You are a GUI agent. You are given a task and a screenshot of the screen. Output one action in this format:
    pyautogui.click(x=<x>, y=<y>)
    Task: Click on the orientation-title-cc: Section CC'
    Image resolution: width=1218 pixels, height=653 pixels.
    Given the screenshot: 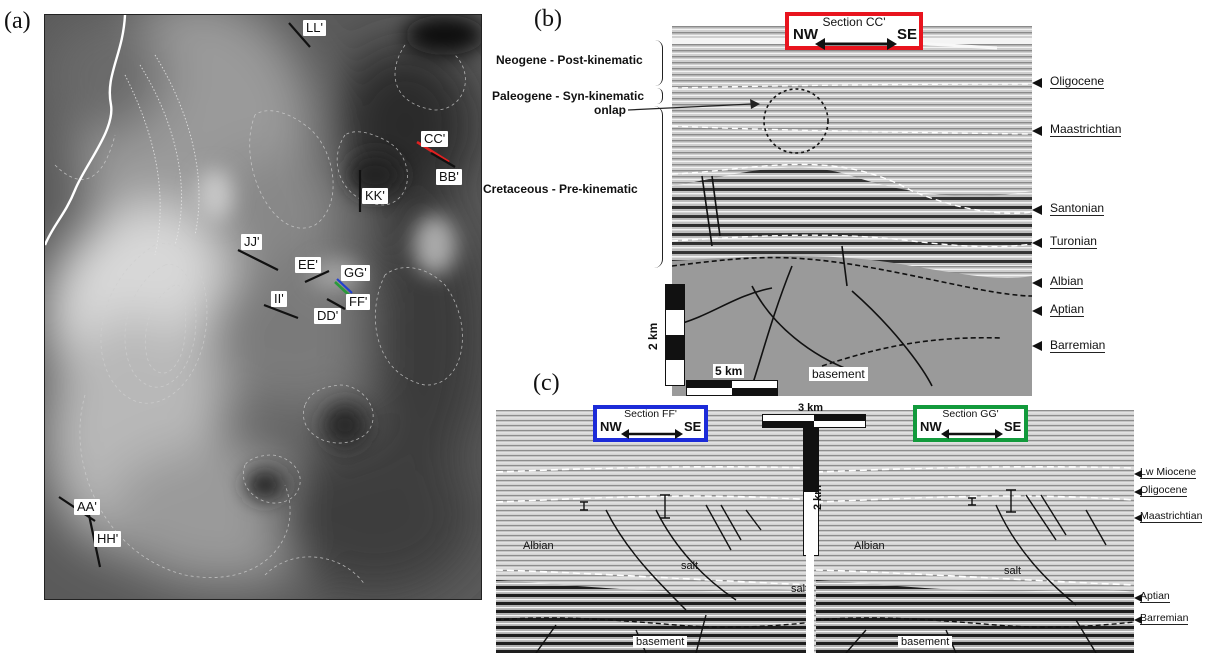 What is the action you would take?
    pyautogui.click(x=854, y=22)
    